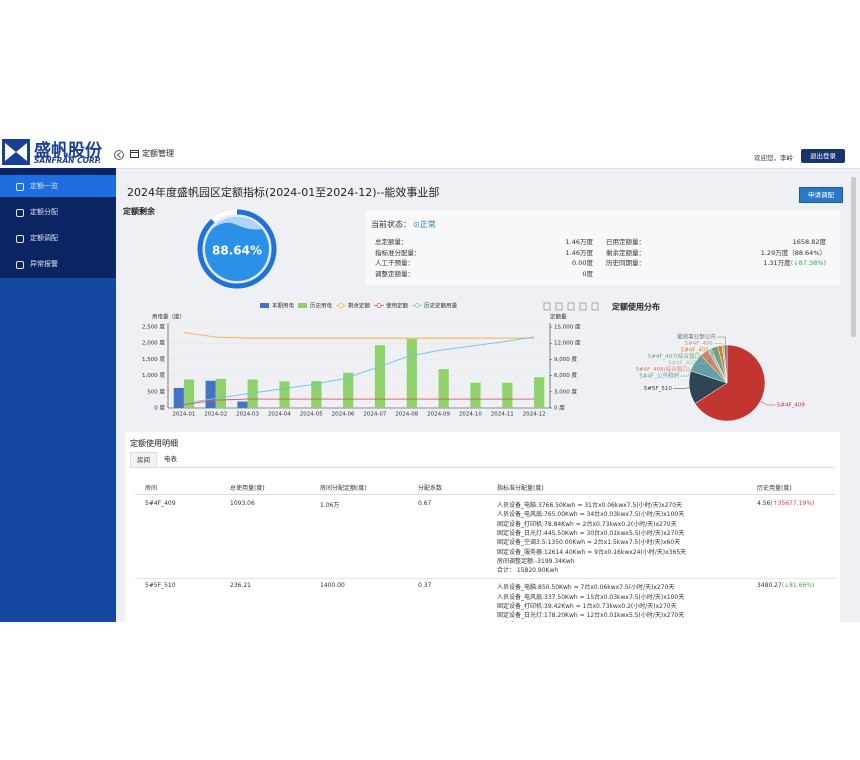 The width and height of the screenshot is (860, 760). I want to click on tab: 电表, so click(170, 459).